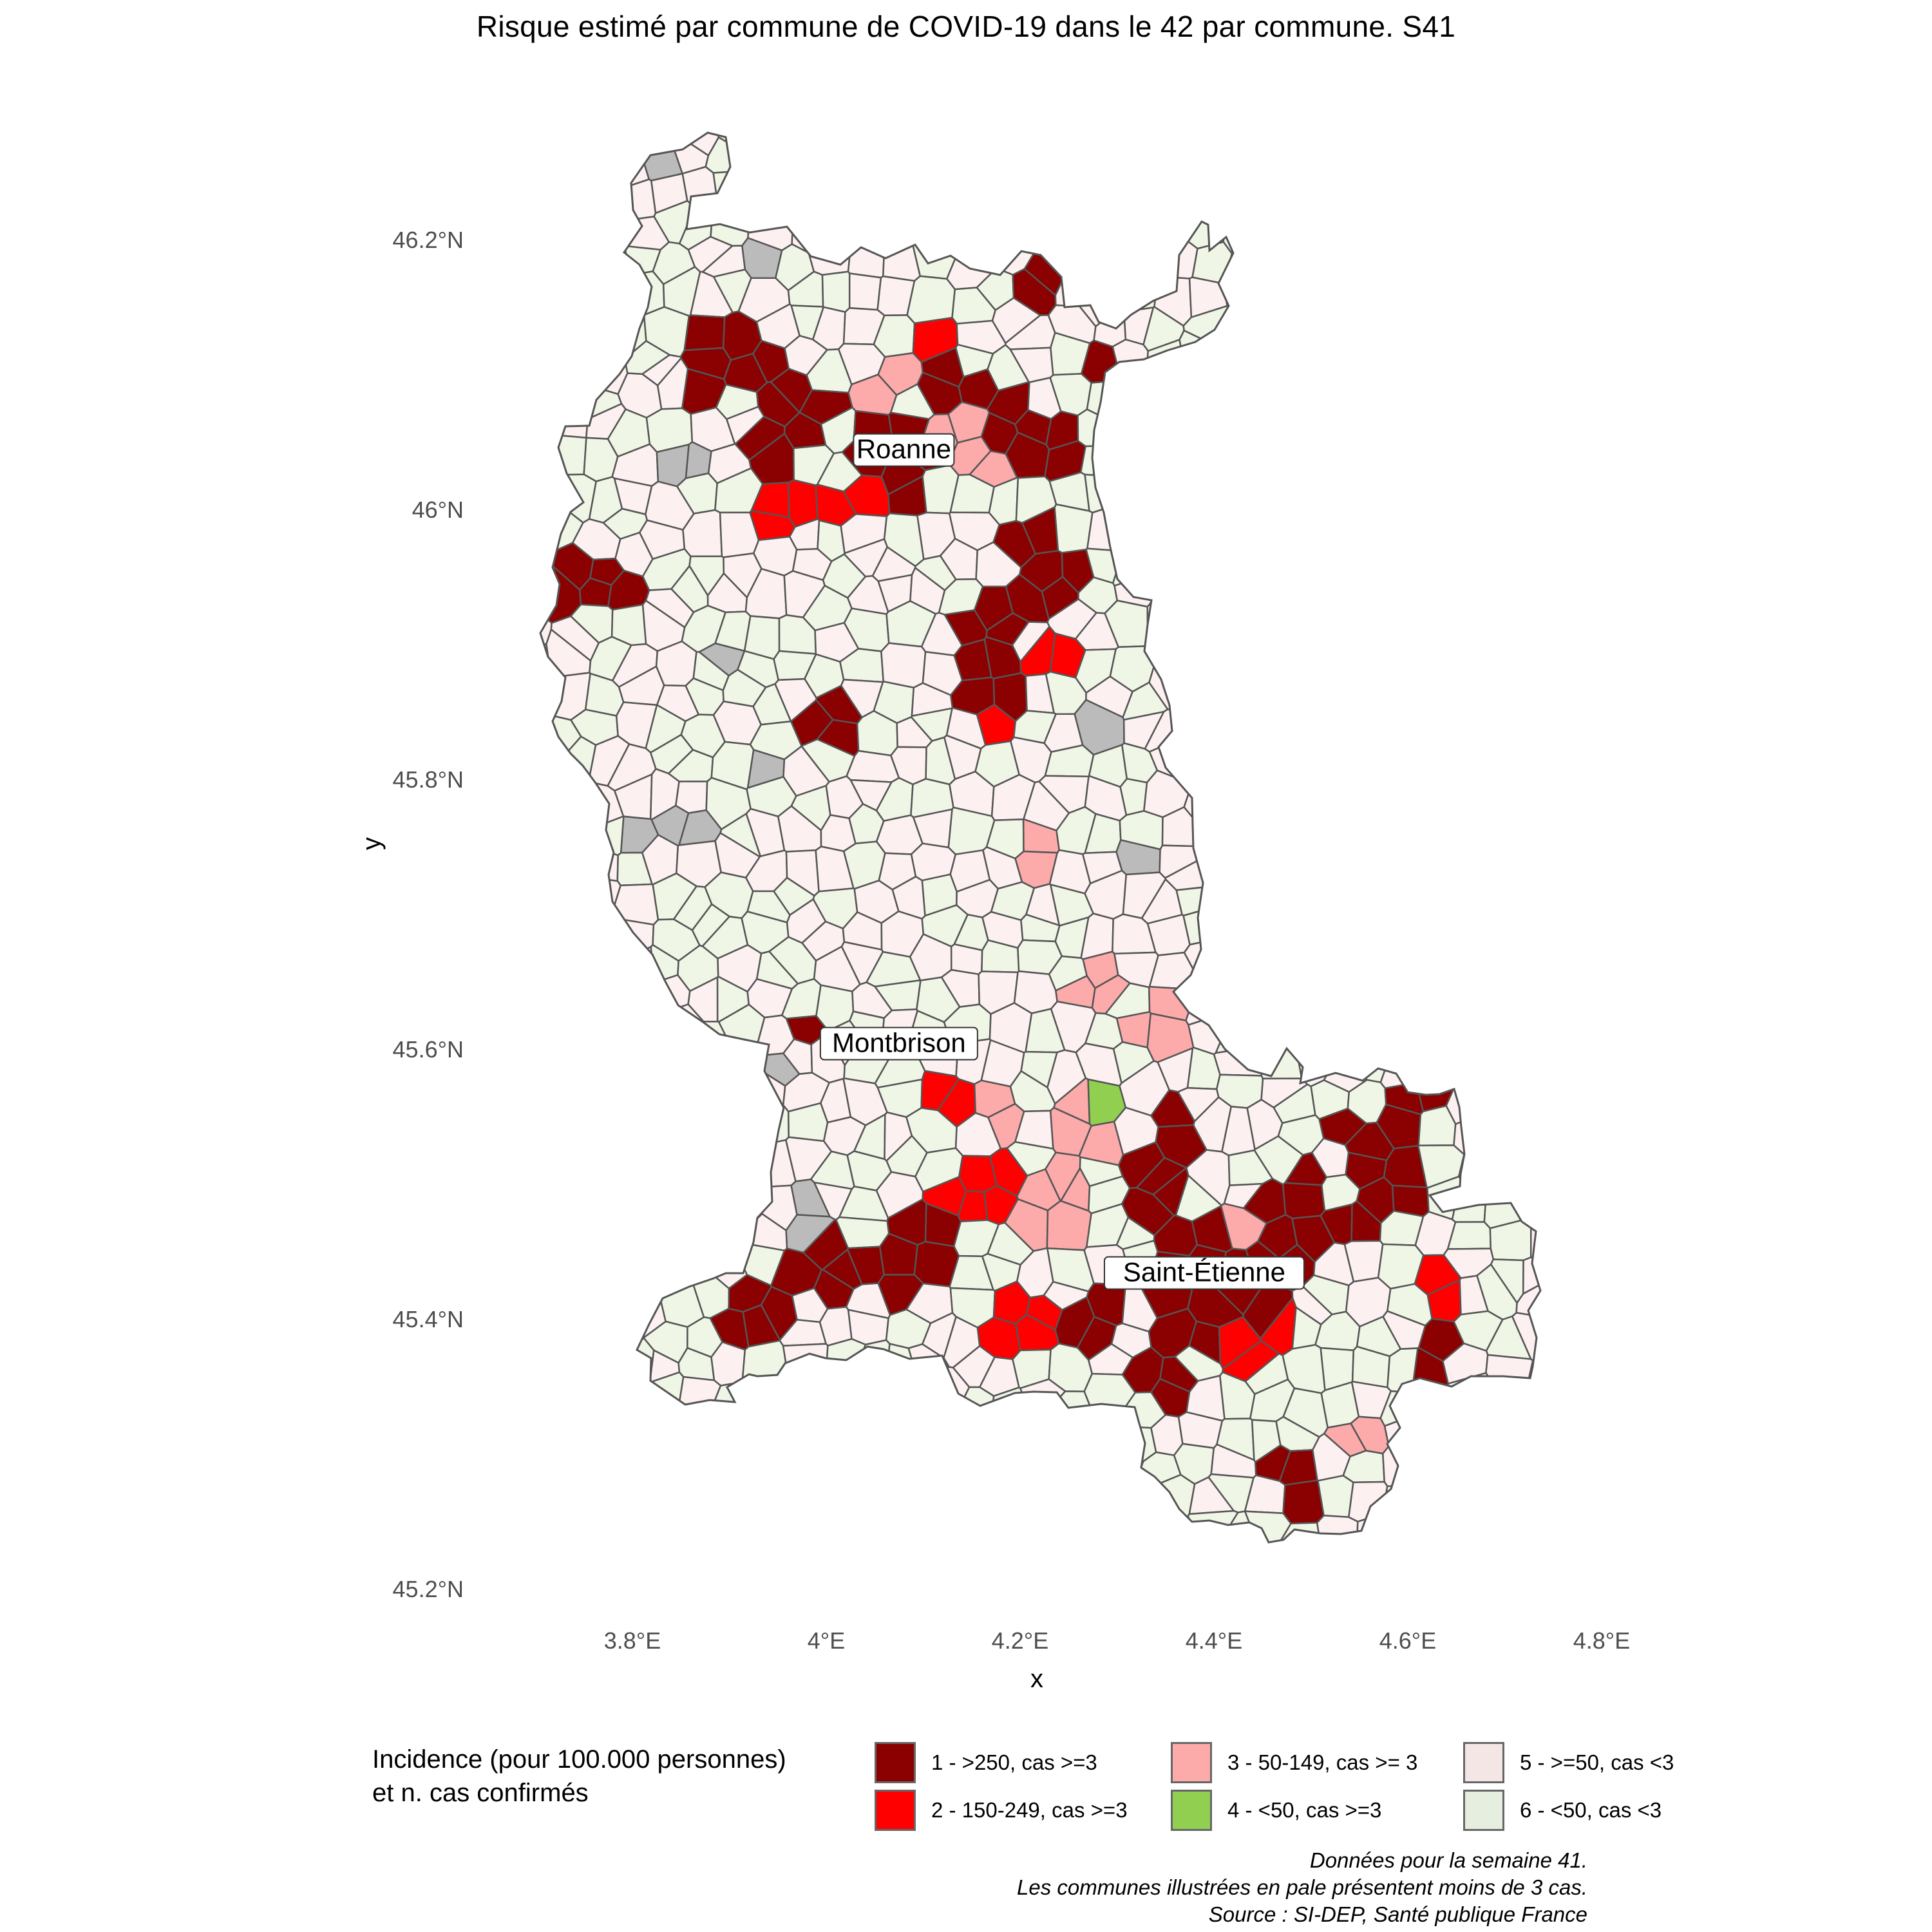  What do you see at coordinates (438, 510) in the screenshot?
I see `y-tick-label: 46°N` at bounding box center [438, 510].